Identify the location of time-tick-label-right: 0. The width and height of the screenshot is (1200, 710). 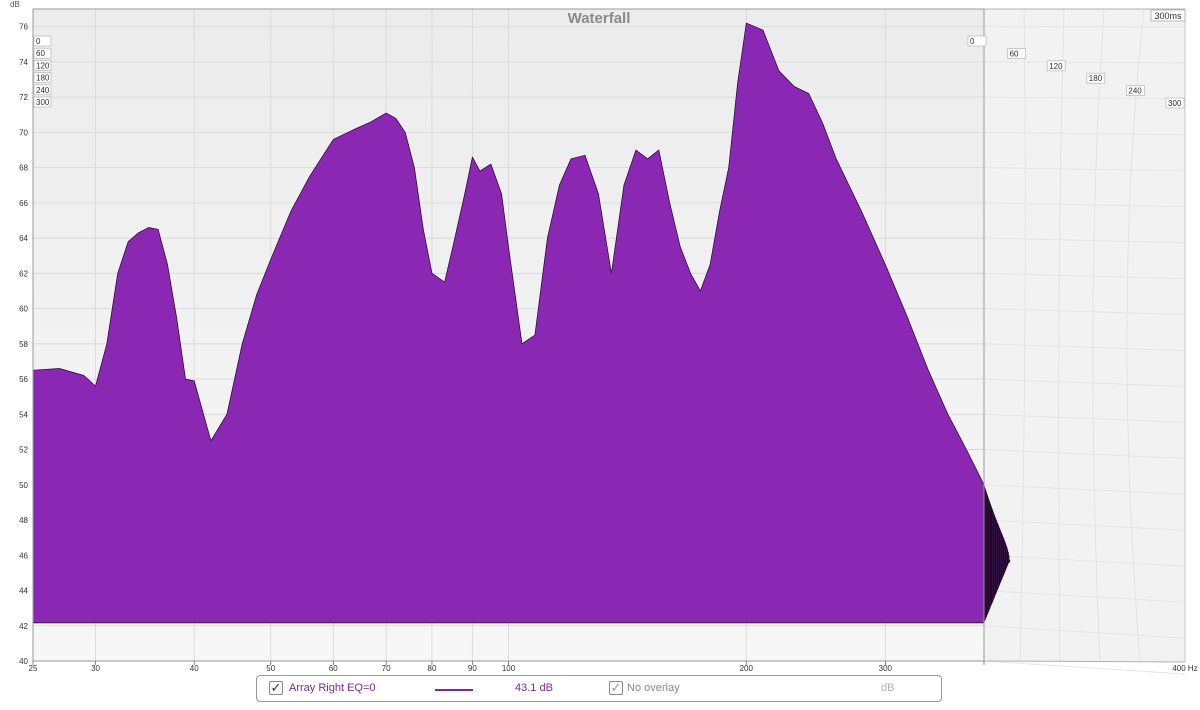
(972, 41).